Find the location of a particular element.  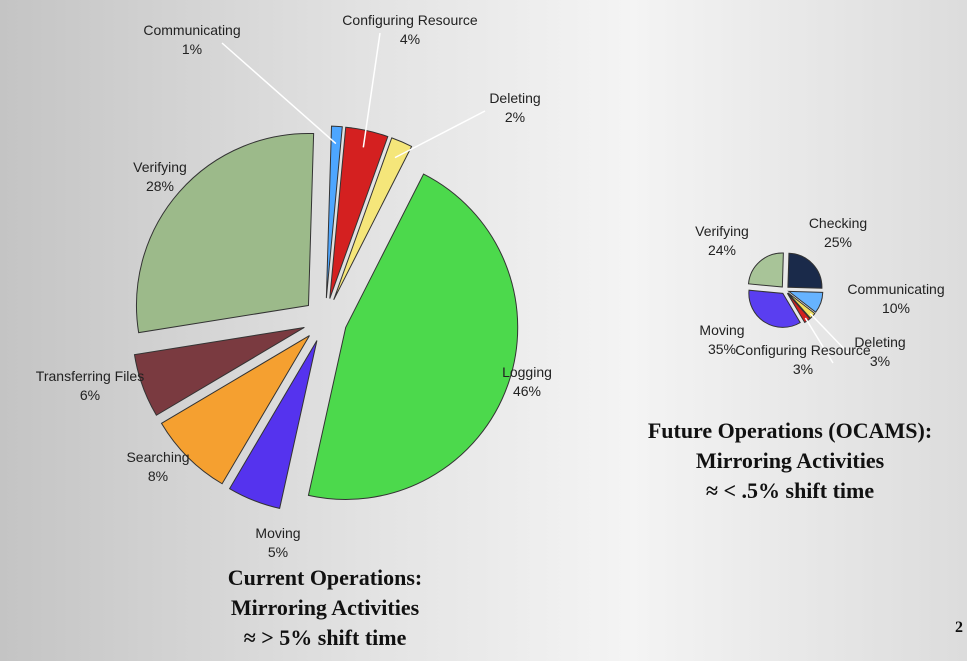

slice-value-label: 8% is located at coordinates (158, 476).